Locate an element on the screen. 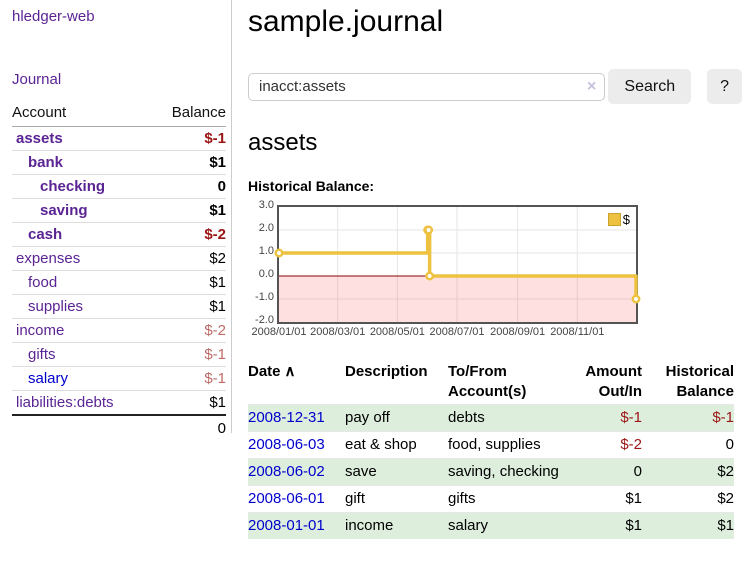 Image resolution: width=742 pixels, height=582 pixels. chart-title: Historical Balance: is located at coordinates (311, 186).